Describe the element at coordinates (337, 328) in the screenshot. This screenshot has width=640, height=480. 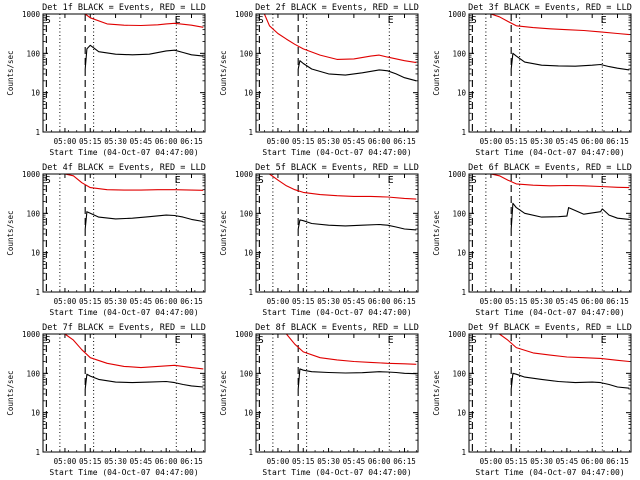
I see `chart-title: Det 8f BLACK = Events, RED = LLD` at that location.